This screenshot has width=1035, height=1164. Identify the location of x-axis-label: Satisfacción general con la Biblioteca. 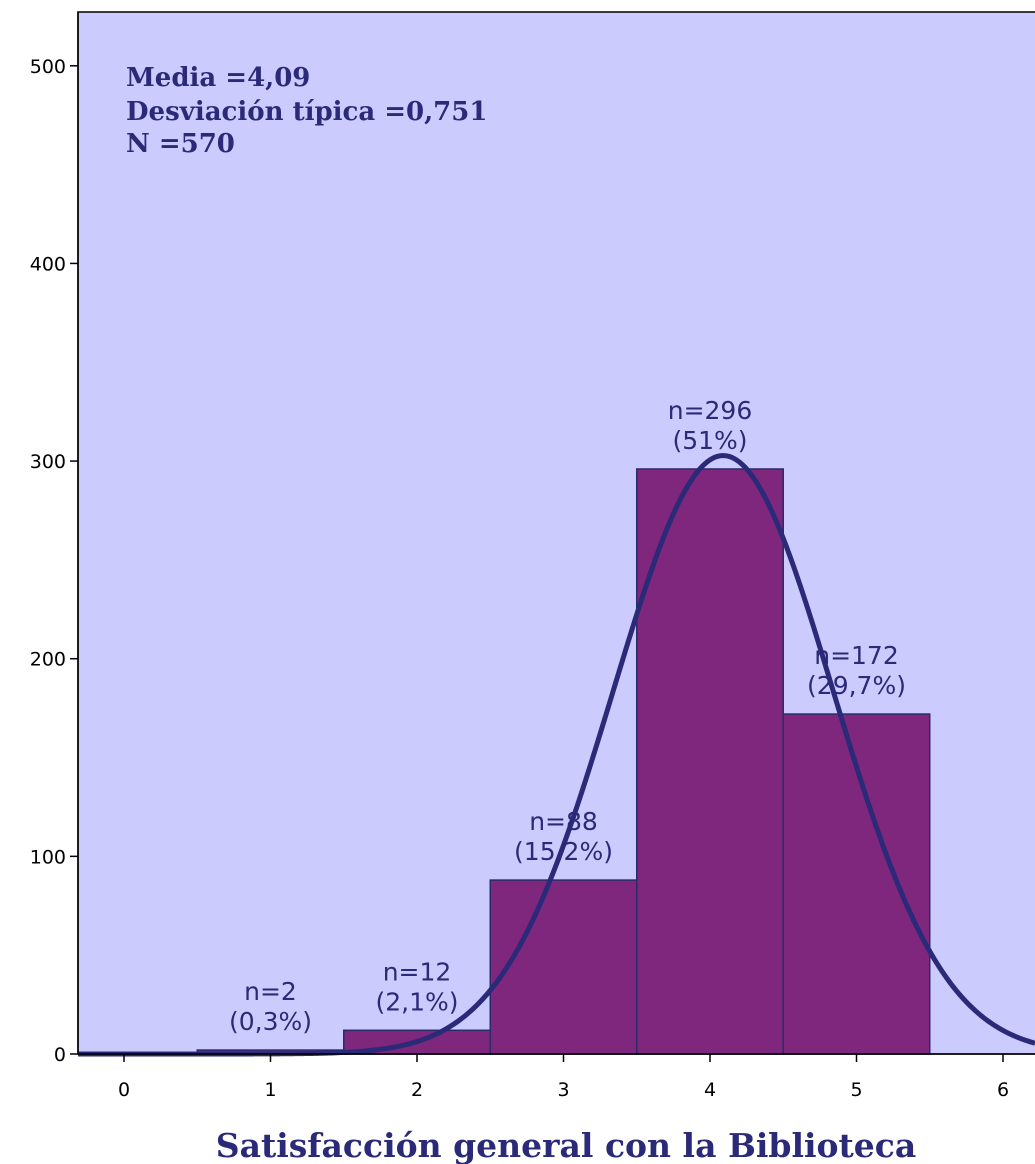
(566, 1145).